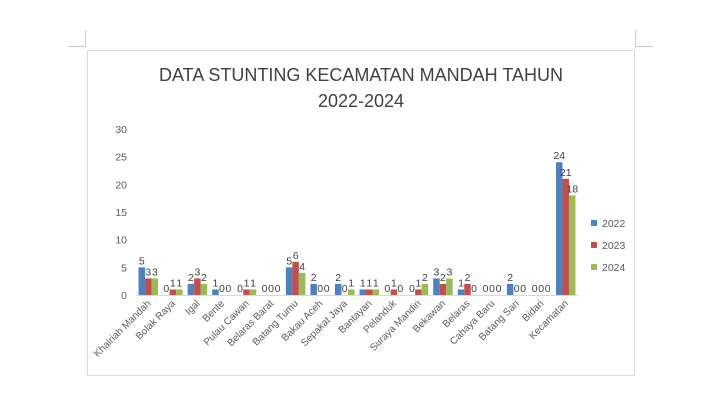 The height and width of the screenshot is (400, 720). What do you see at coordinates (644, 46) in the screenshot?
I see `page-corner-mark-top-right-h` at bounding box center [644, 46].